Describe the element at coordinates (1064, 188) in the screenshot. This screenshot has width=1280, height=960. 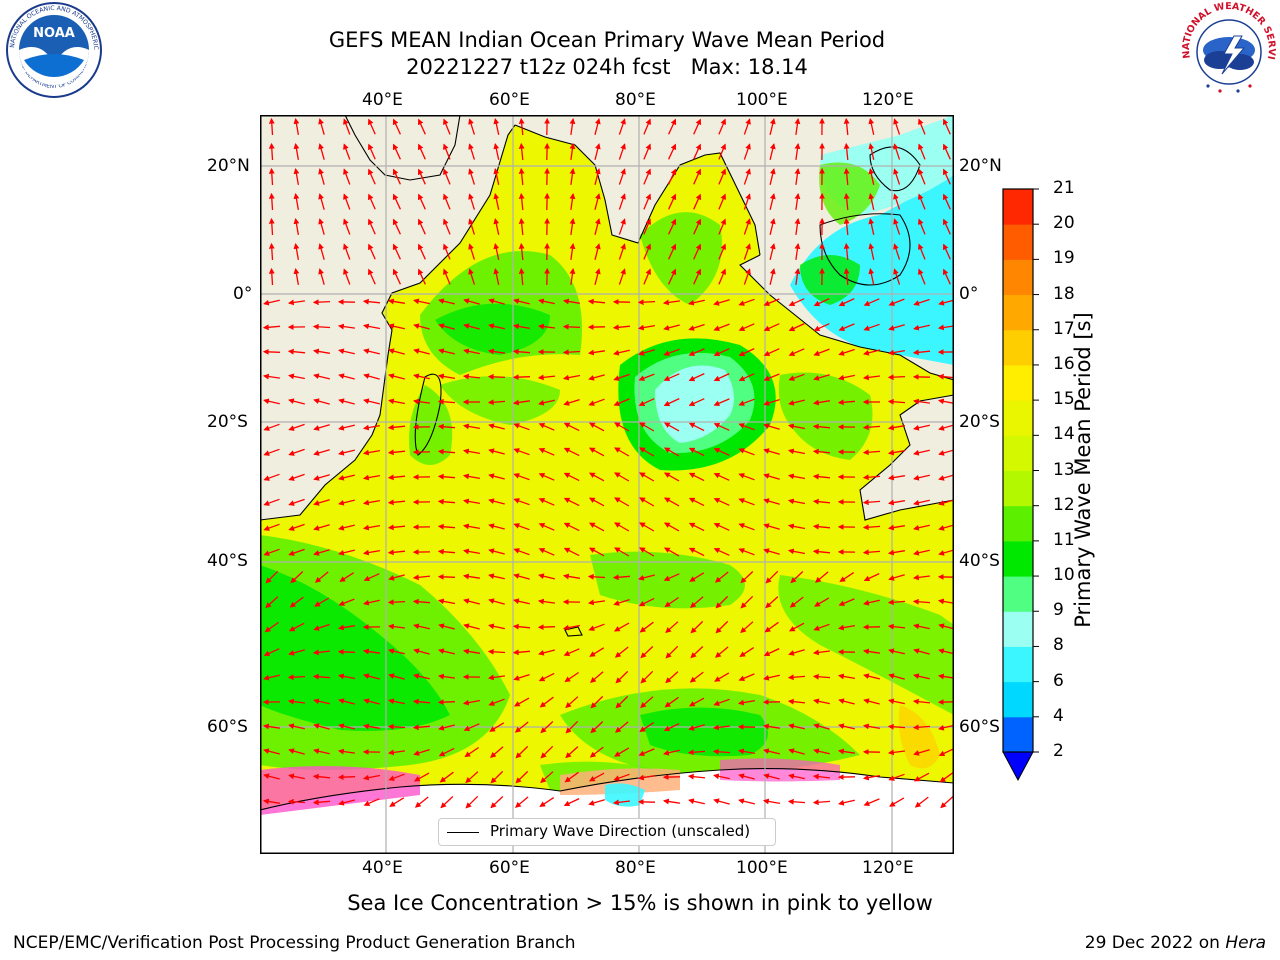
I see `colorbar-tick-label: 21` at that location.